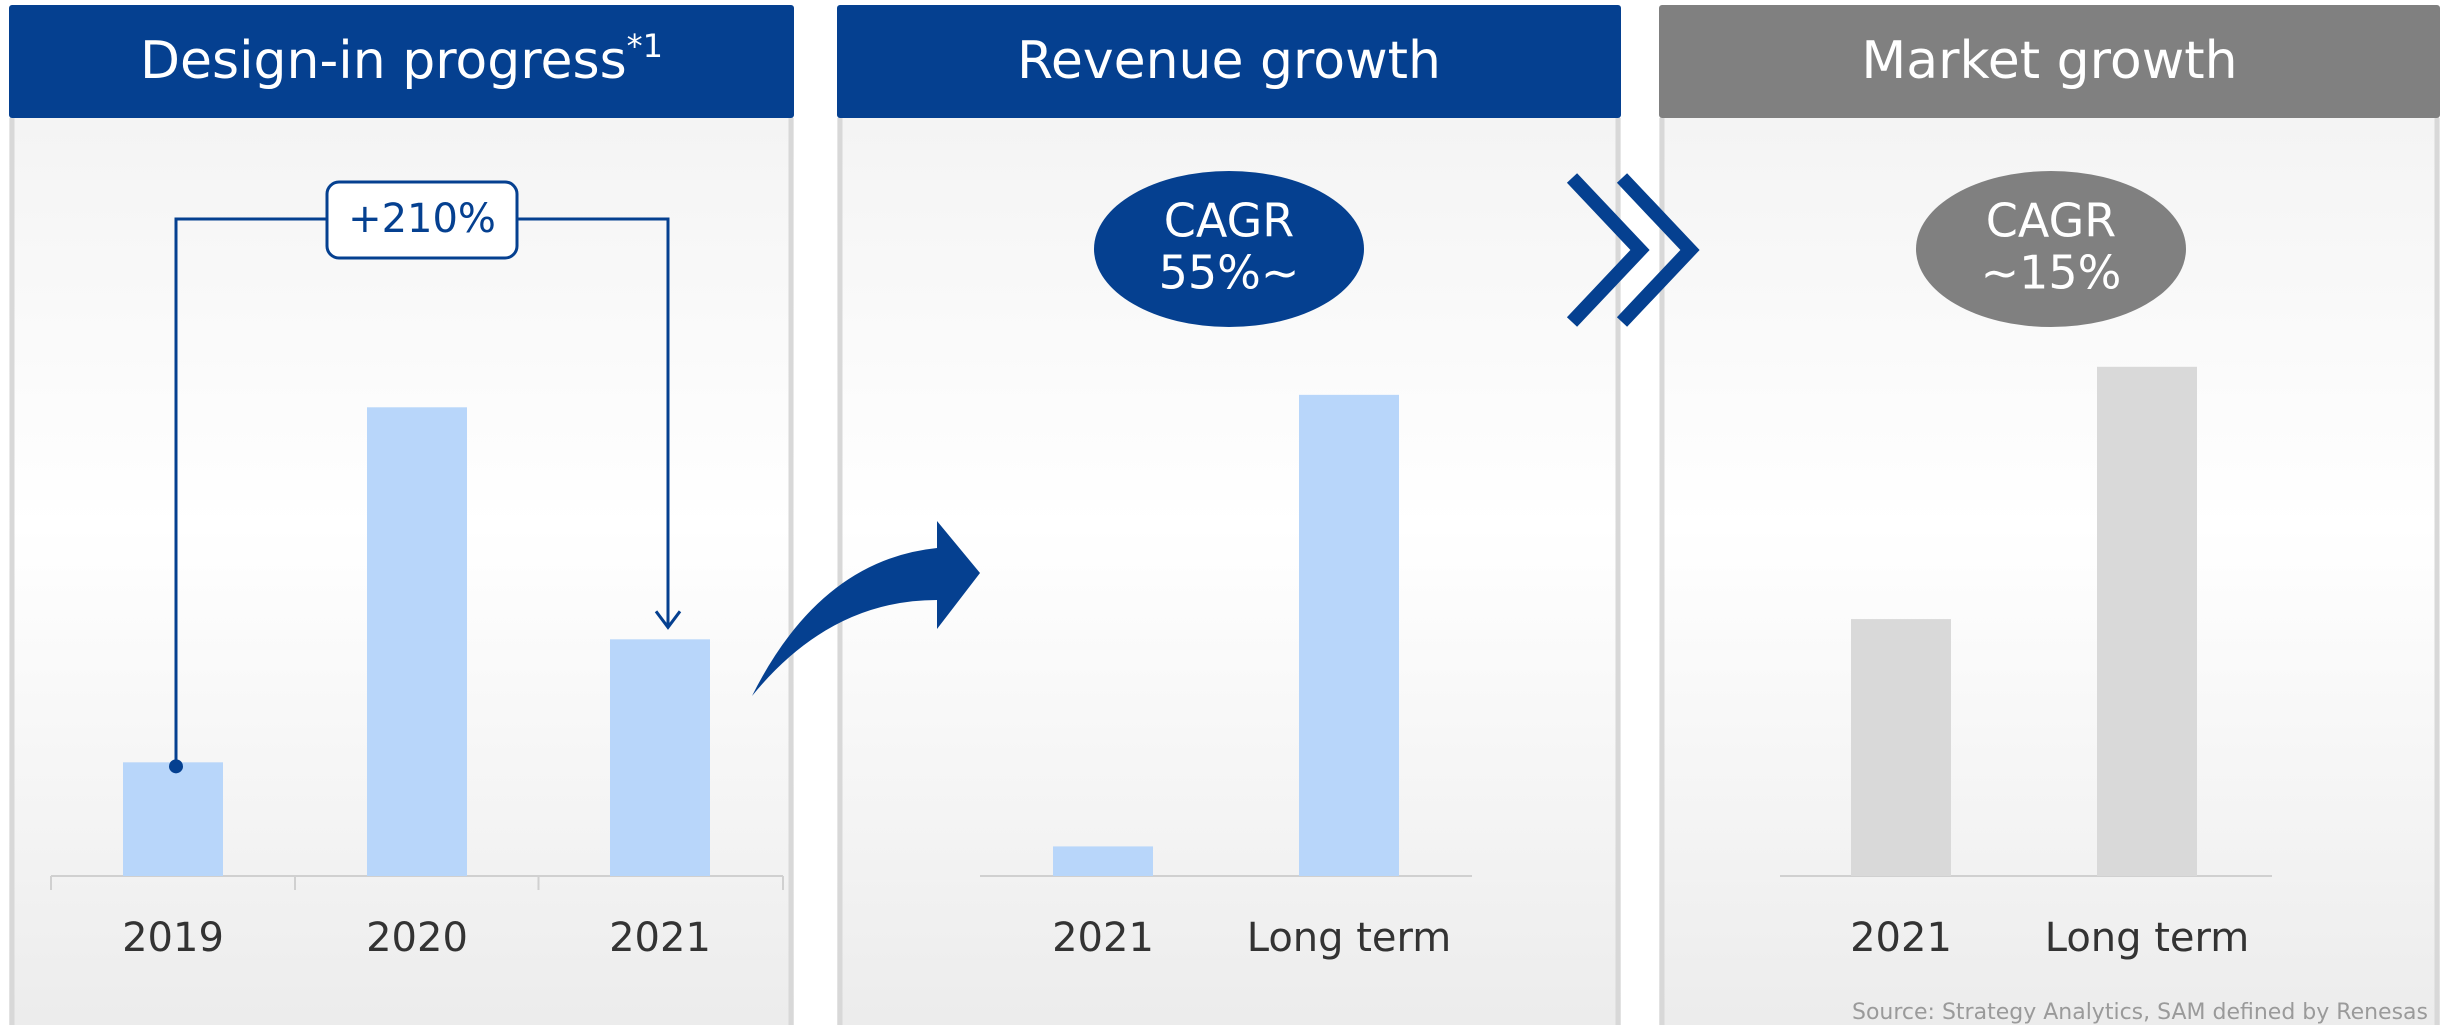  I want to click on panel-title: Design-in progress*1, so click(401, 59).